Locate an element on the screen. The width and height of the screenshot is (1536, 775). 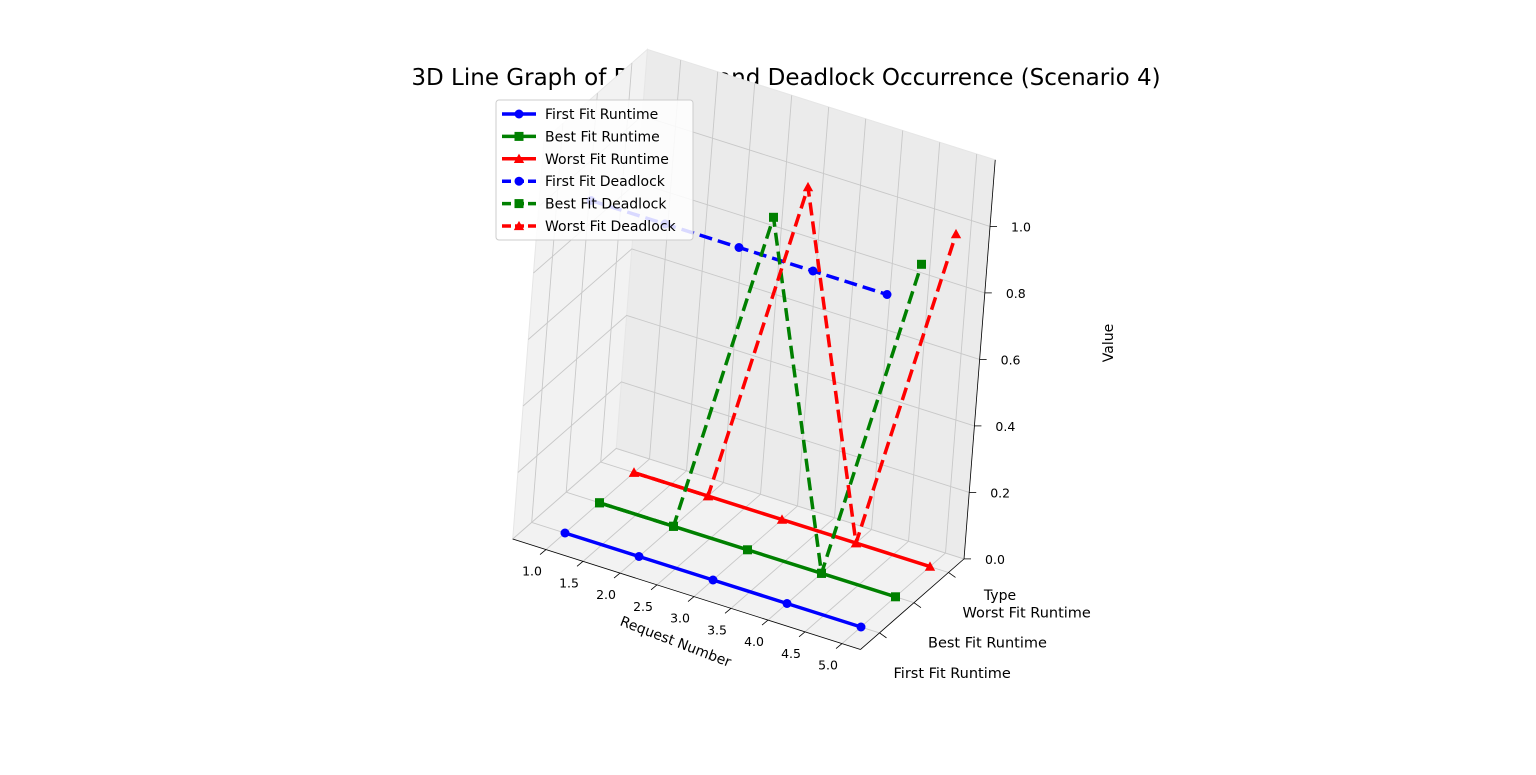
z-tick-label: 0.0 is located at coordinates (995, 559).